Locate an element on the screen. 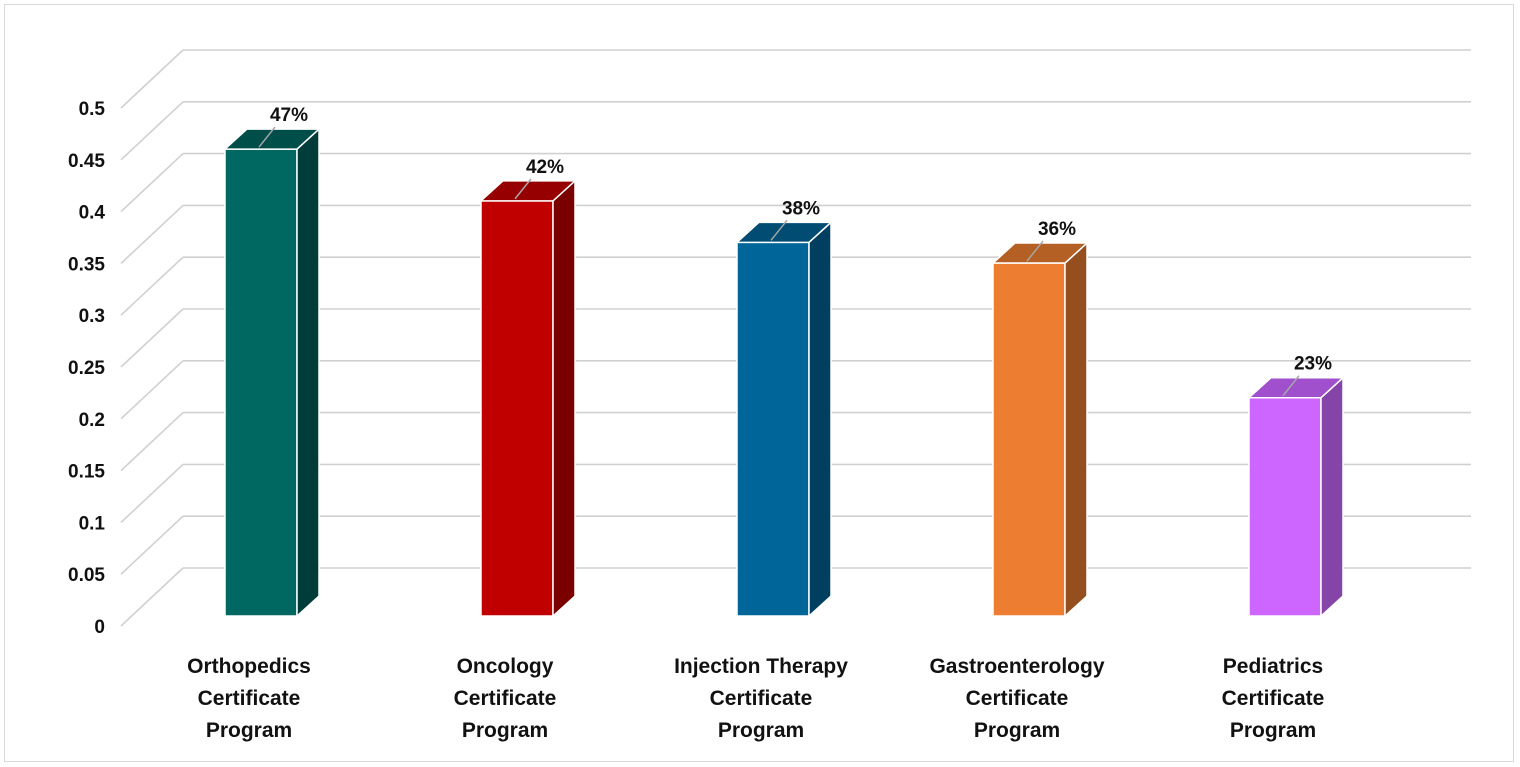 The image size is (1520, 767). x-category-label: Injection Therapy is located at coordinates (761, 666).